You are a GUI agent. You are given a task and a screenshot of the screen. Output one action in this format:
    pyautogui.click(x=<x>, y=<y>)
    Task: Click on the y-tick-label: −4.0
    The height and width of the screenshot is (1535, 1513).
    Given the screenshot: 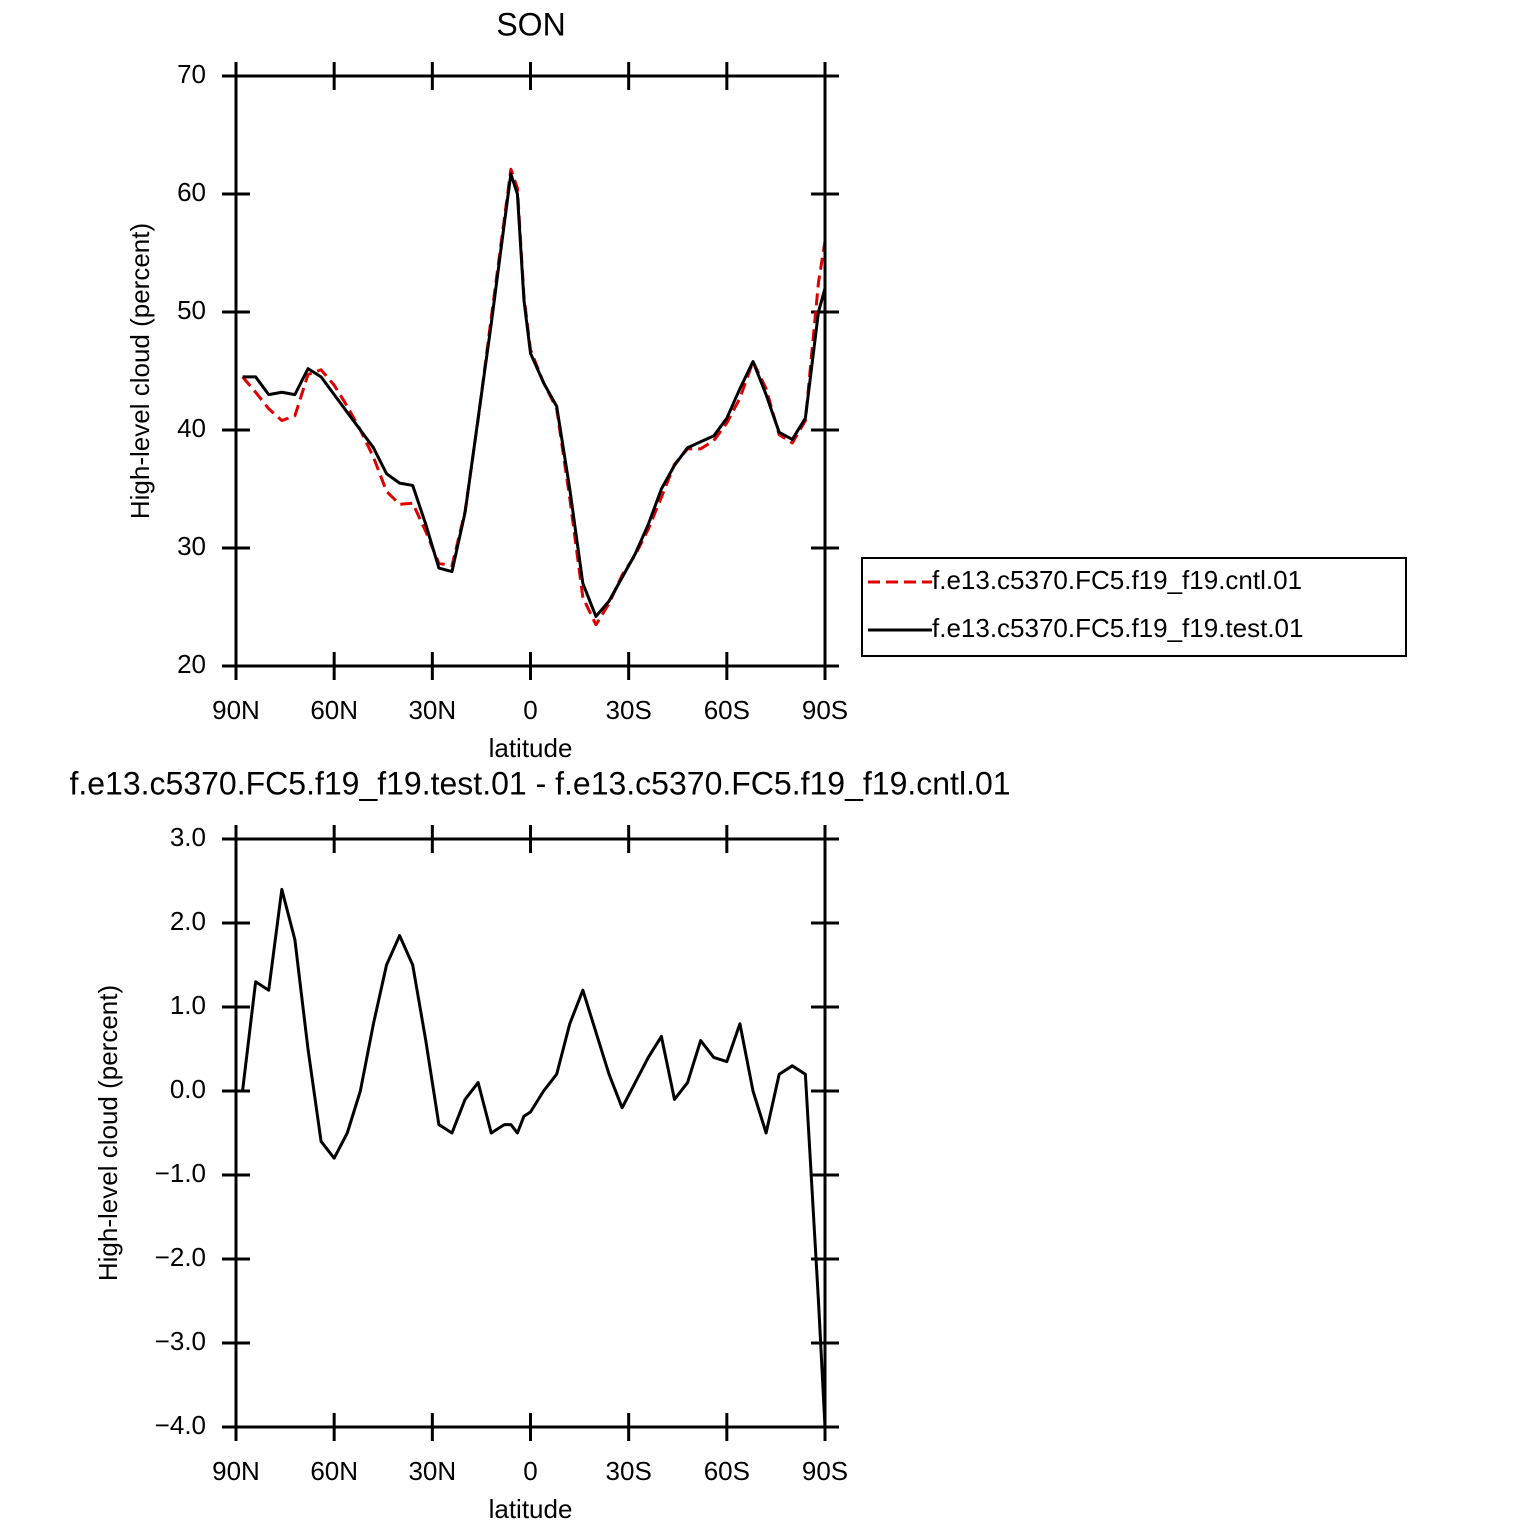 What is the action you would take?
    pyautogui.click(x=180, y=1425)
    